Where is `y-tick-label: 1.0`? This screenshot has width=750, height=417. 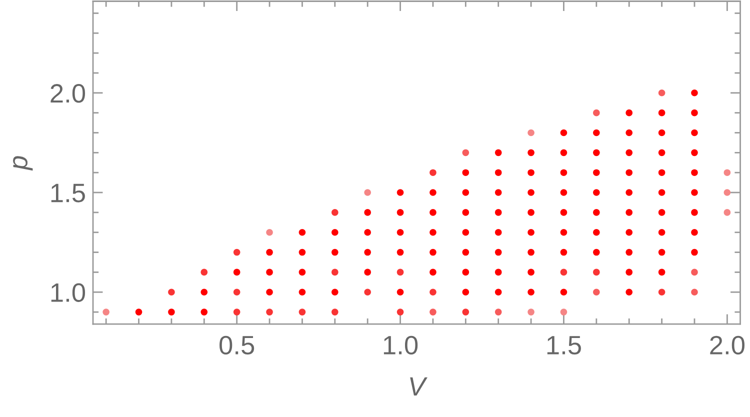
y-tick-label: 1.0 is located at coordinates (68, 292).